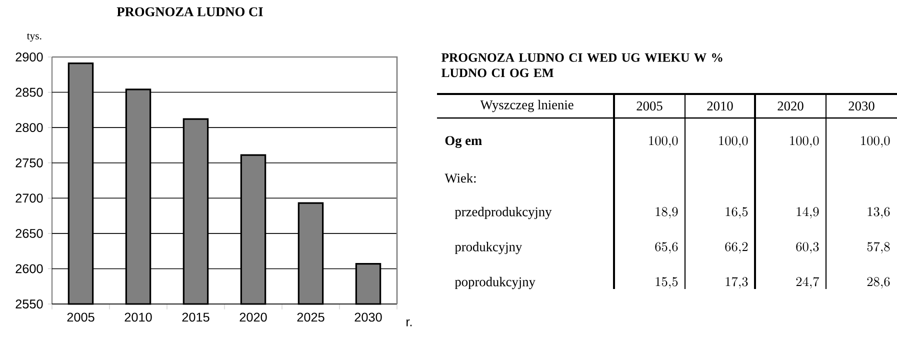 This screenshot has width=897, height=340. Describe the element at coordinates (878, 283) in the screenshot. I see `data-label: 28,6` at that location.